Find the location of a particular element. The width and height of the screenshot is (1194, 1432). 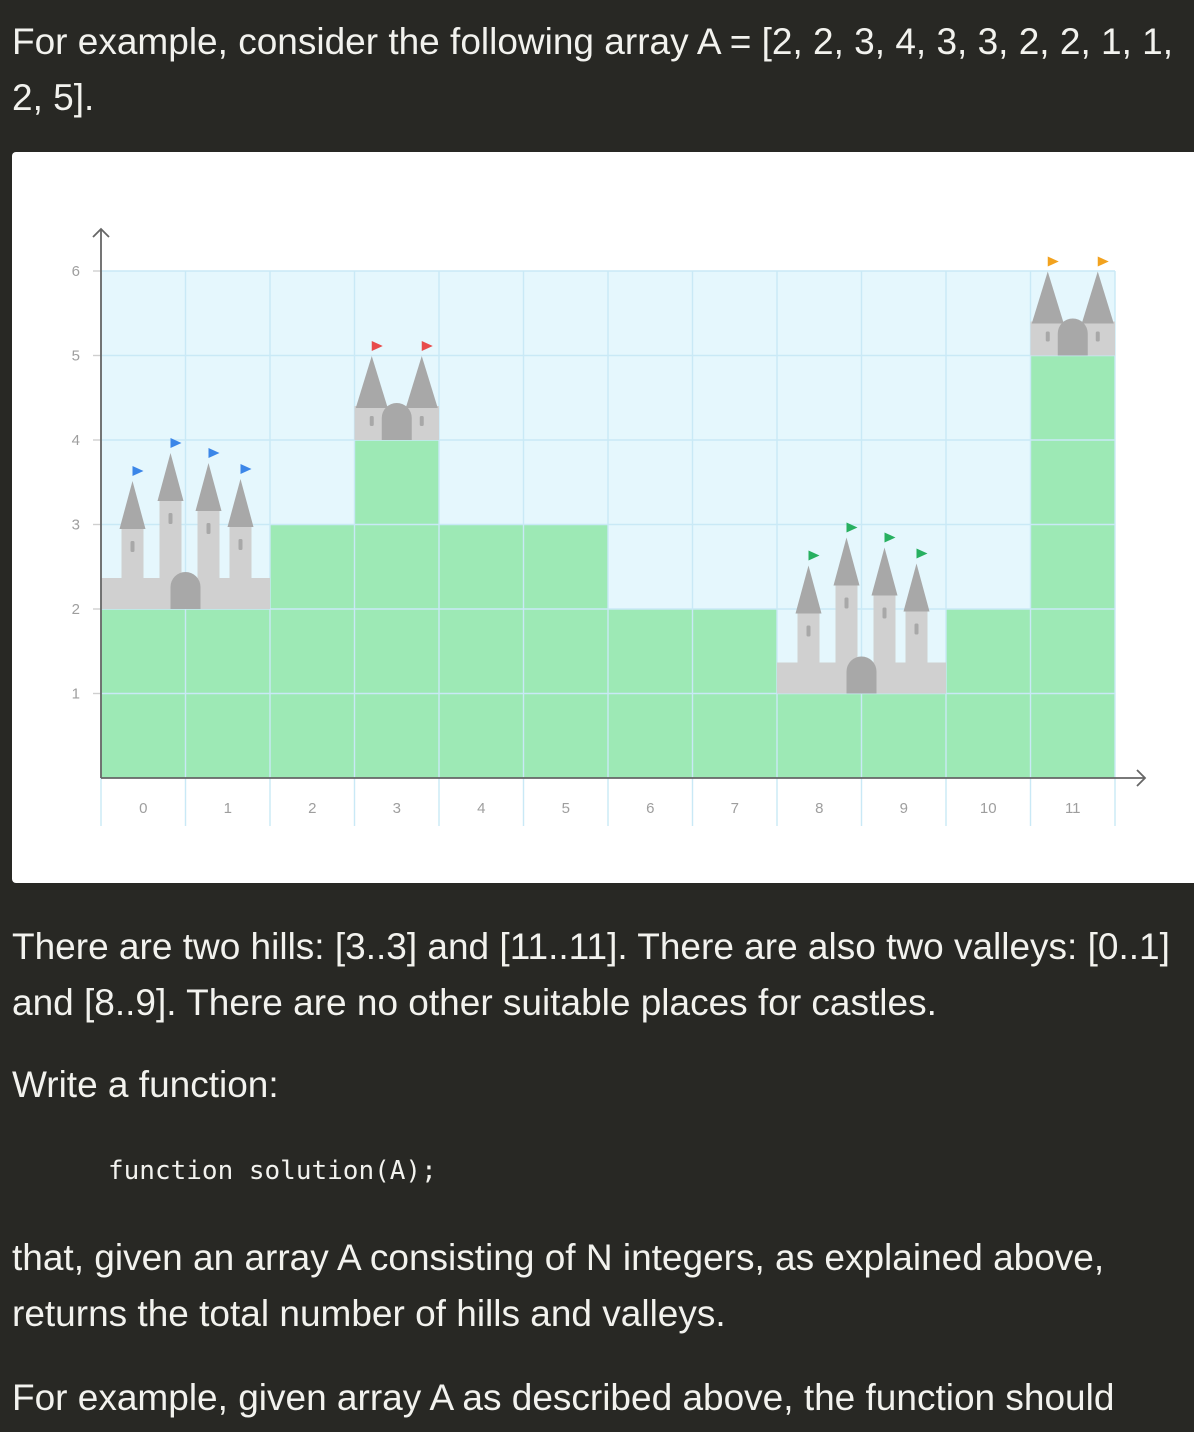

function-signature-code: function solution(A); is located at coordinates (272, 1171).